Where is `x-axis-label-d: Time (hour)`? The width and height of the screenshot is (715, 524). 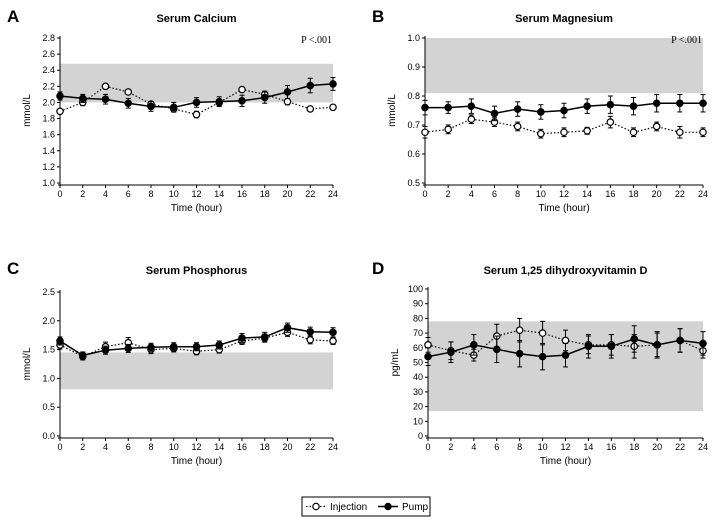
x-axis-label-d: Time (hour) is located at coordinates (565, 461).